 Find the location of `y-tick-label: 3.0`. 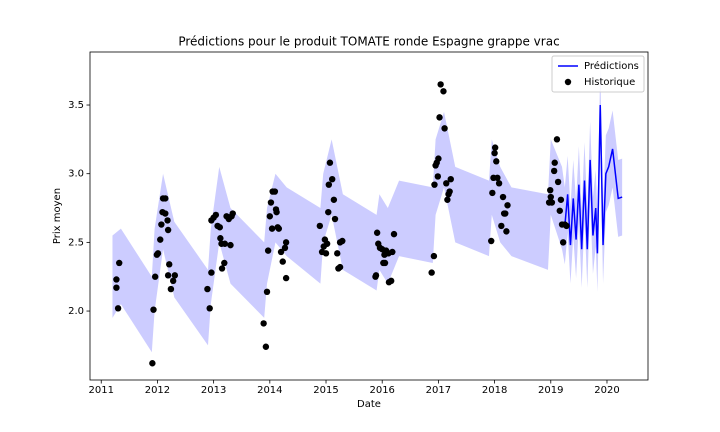

y-tick-label: 3.0 is located at coordinates (76, 174).